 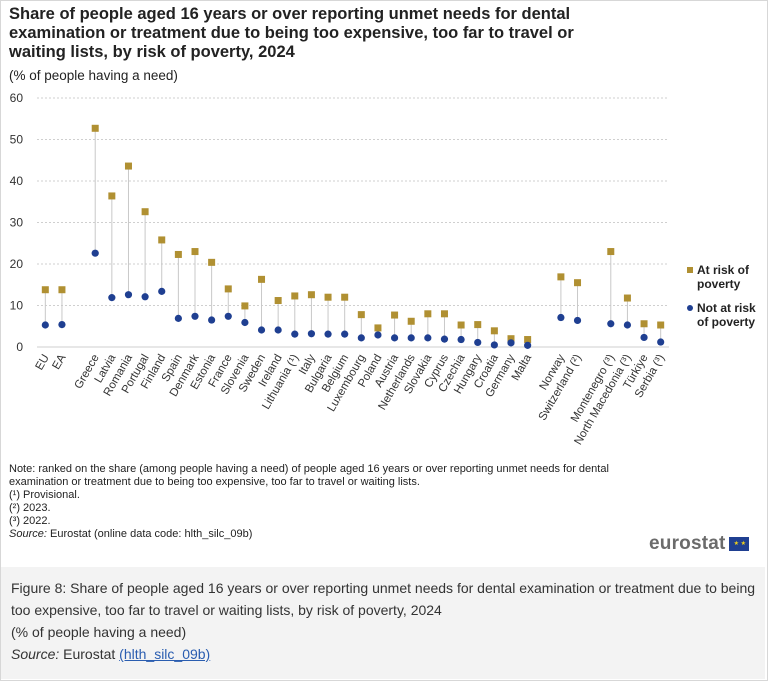 I want to click on footnote-3: (³) 2022., so click(x=30, y=521).